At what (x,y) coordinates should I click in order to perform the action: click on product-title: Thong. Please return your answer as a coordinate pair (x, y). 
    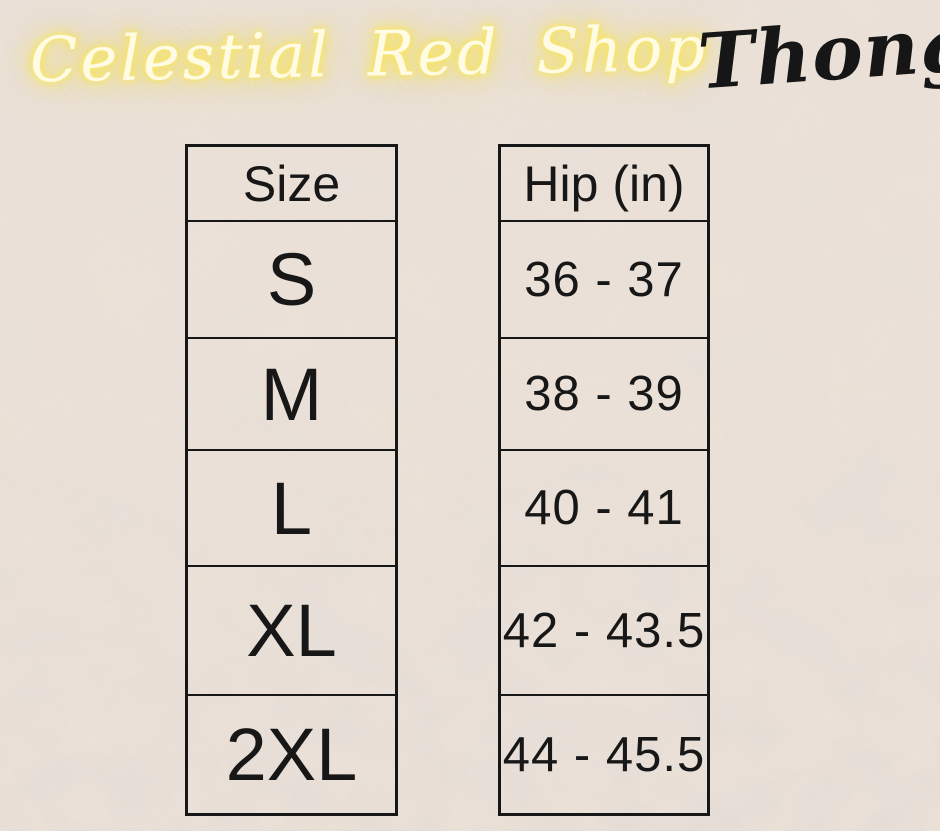
    Looking at the image, I should click on (817, 53).